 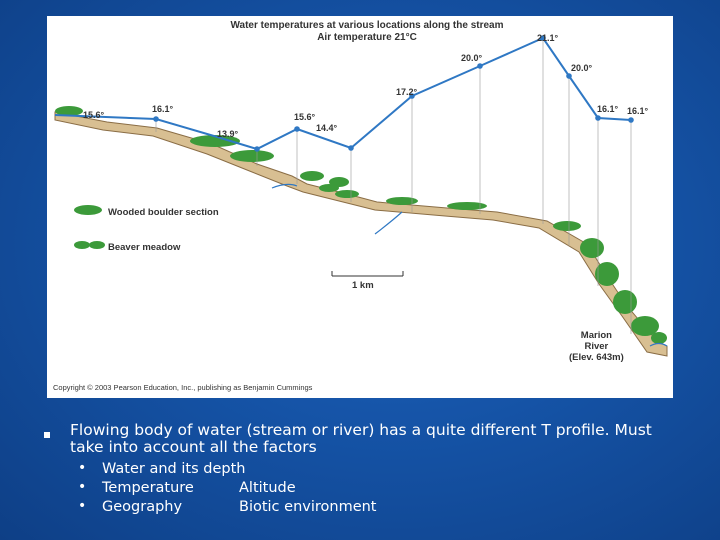 What do you see at coordinates (596, 335) in the screenshot?
I see `marion-line-1: Marion` at bounding box center [596, 335].